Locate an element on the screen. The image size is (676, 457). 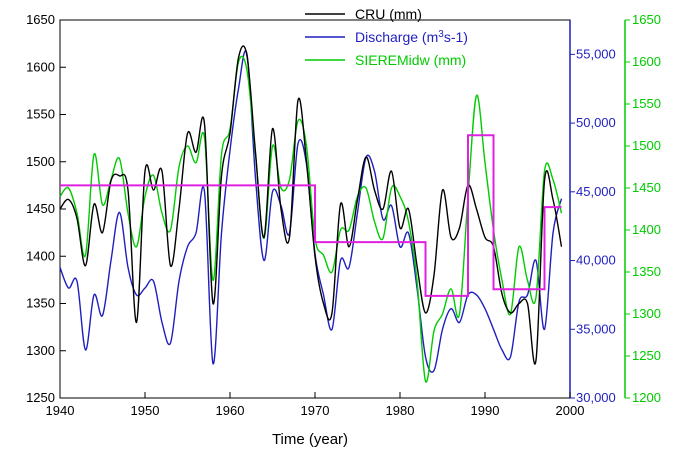
right2-tick-label: 1400 is located at coordinates (646, 229).